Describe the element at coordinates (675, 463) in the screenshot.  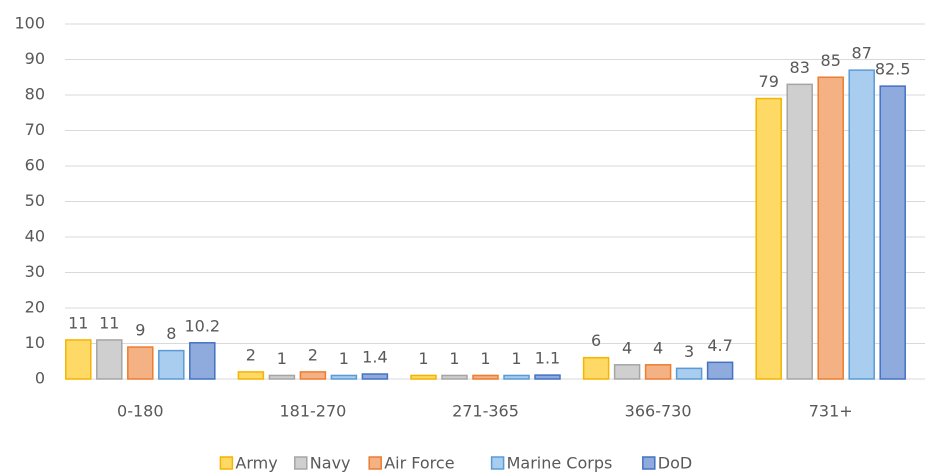
I see `legend-label: DoD` at that location.